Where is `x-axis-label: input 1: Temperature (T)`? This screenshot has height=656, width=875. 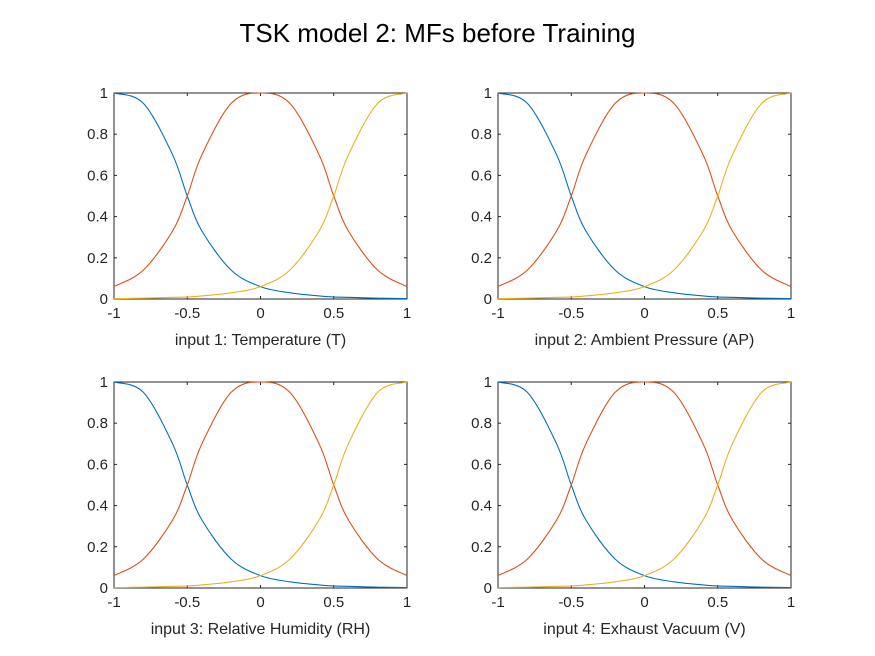 x-axis-label: input 1: Temperature (T) is located at coordinates (260, 340).